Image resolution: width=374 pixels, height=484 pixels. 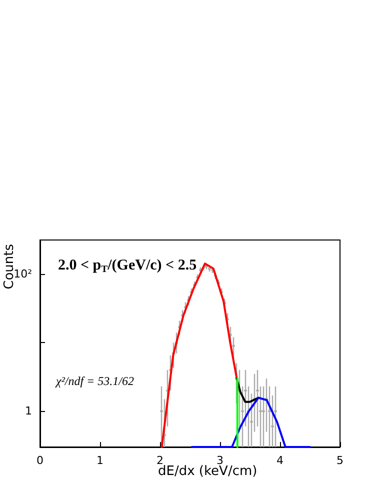 I want to click on annotation: χ²/ndf = 53.1/62, so click(x=94, y=381).